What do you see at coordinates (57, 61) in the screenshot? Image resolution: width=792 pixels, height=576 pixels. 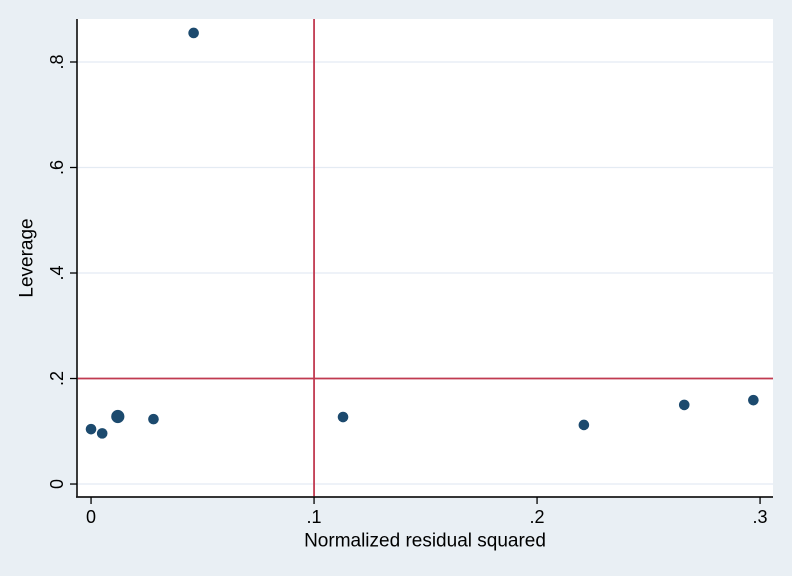 I see `y-tick-label: .8` at bounding box center [57, 61].